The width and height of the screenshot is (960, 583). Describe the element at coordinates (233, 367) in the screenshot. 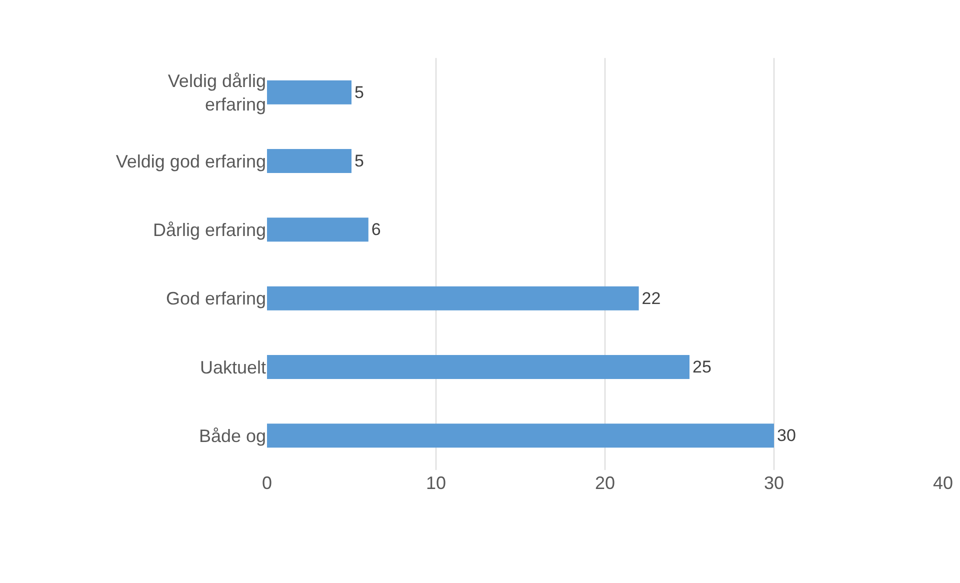

I see `y-tick-label: Uaktuelt` at that location.